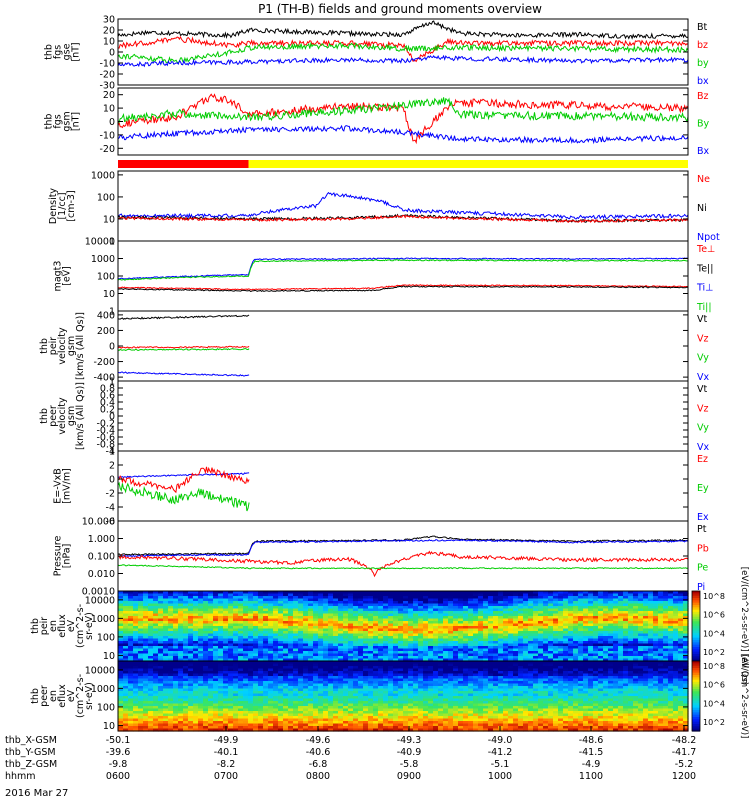 The width and height of the screenshot is (750, 800). What do you see at coordinates (112, 312) in the screenshot?
I see `y-tick-label: 1` at bounding box center [112, 312].